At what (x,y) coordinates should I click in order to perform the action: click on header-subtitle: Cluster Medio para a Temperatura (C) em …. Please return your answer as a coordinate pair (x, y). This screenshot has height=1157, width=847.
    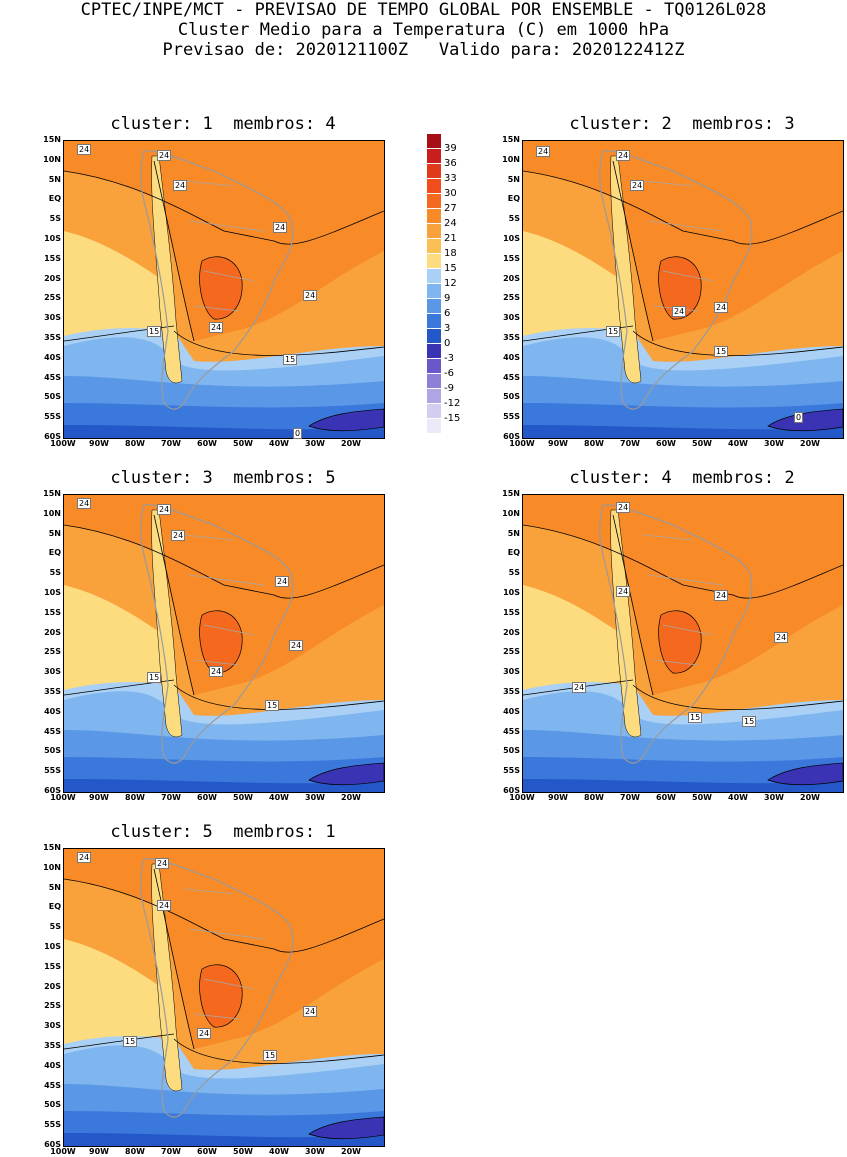
    Looking at the image, I should click on (423, 30).